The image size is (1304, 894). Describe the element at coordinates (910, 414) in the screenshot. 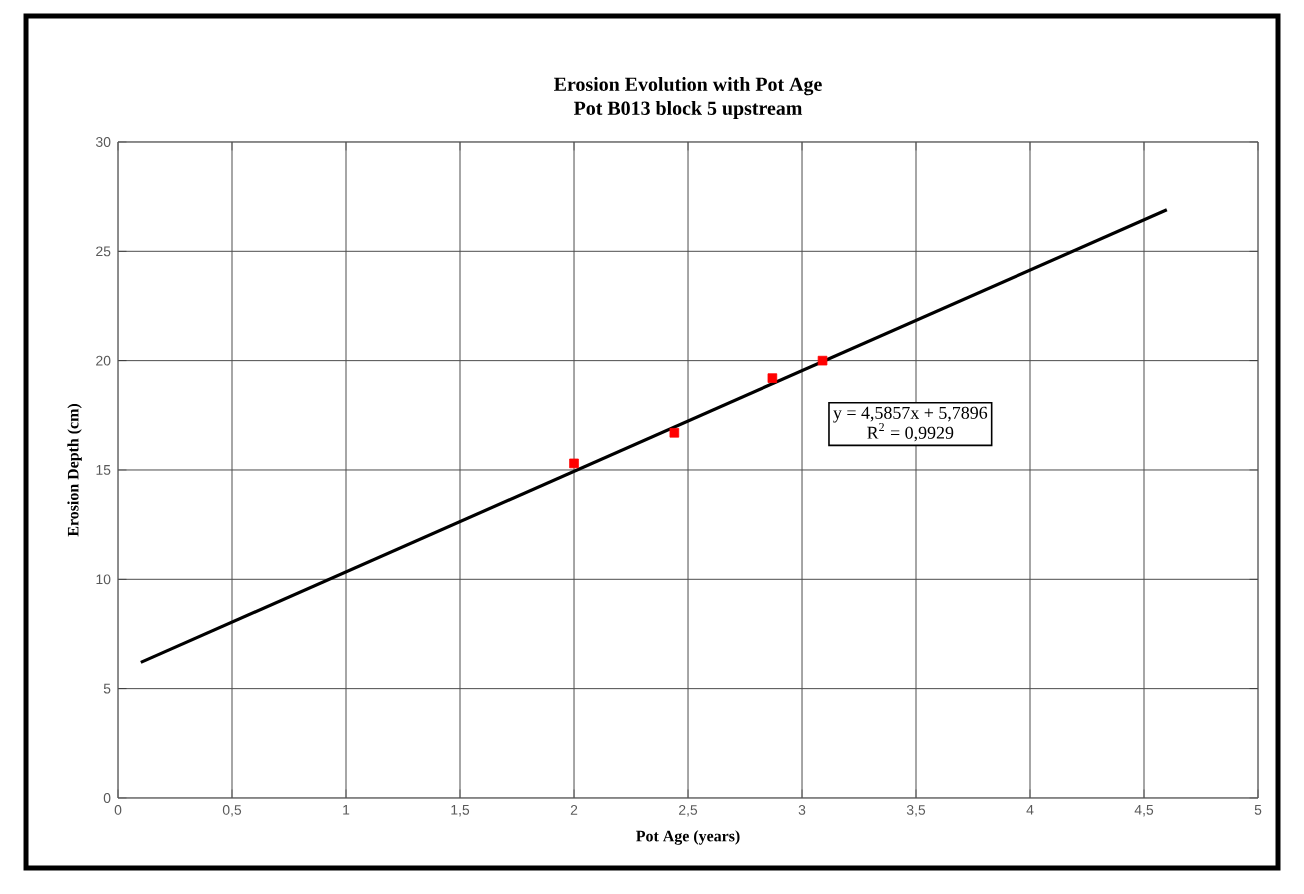

I see `annotation: y = 4,5857x + 5,7896` at that location.